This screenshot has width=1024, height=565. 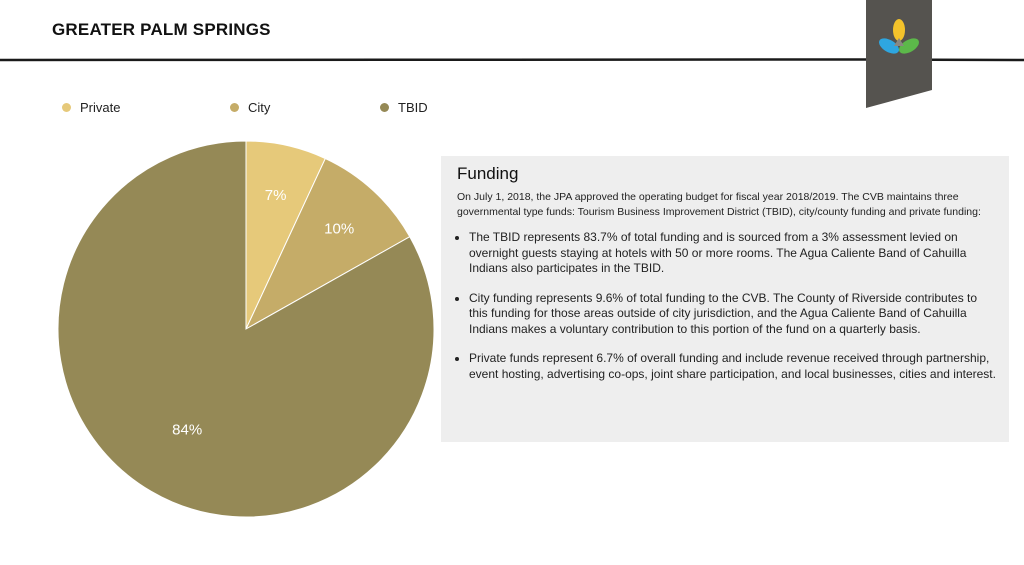 What do you see at coordinates (161, 29) in the screenshot?
I see `brand-title: GREATER PALM SPRINGS` at bounding box center [161, 29].